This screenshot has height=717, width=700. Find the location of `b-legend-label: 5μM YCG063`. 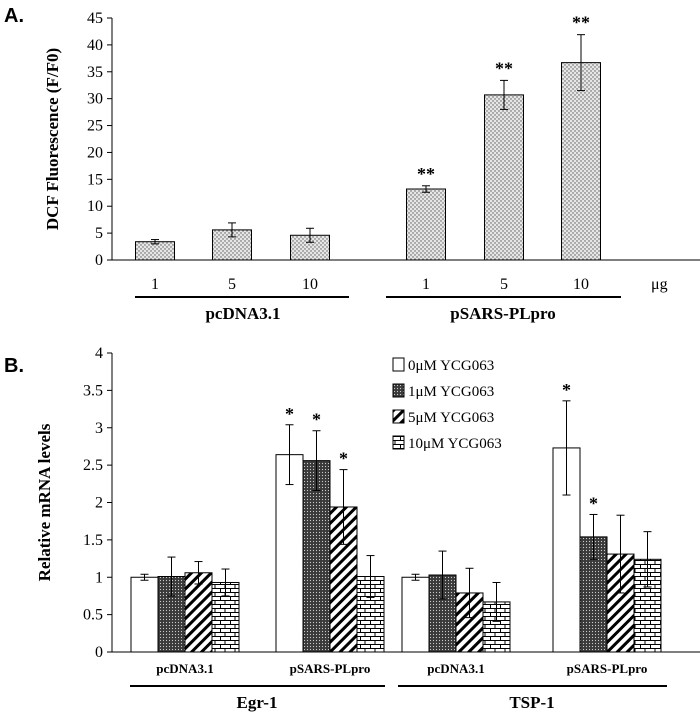

b-legend-label: 5μM YCG063 is located at coordinates (451, 418).